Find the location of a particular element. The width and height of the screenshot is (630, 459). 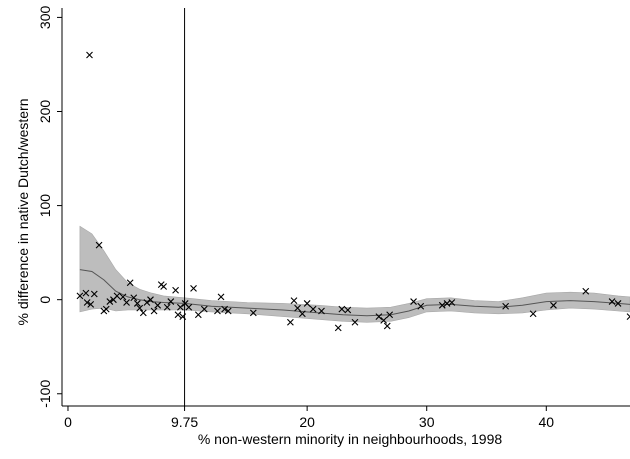

x-tick-label-4: 40 is located at coordinates (547, 422).